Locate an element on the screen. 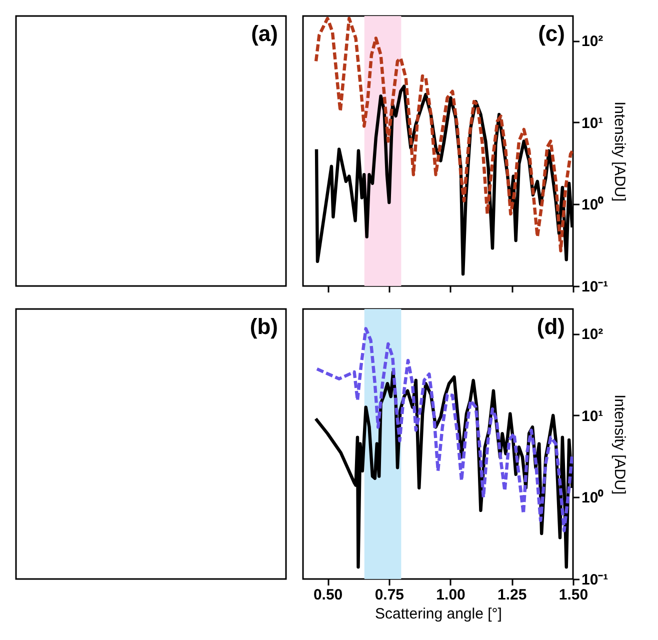 This screenshot has height=640, width=658. text: (a) is located at coordinates (264, 33).